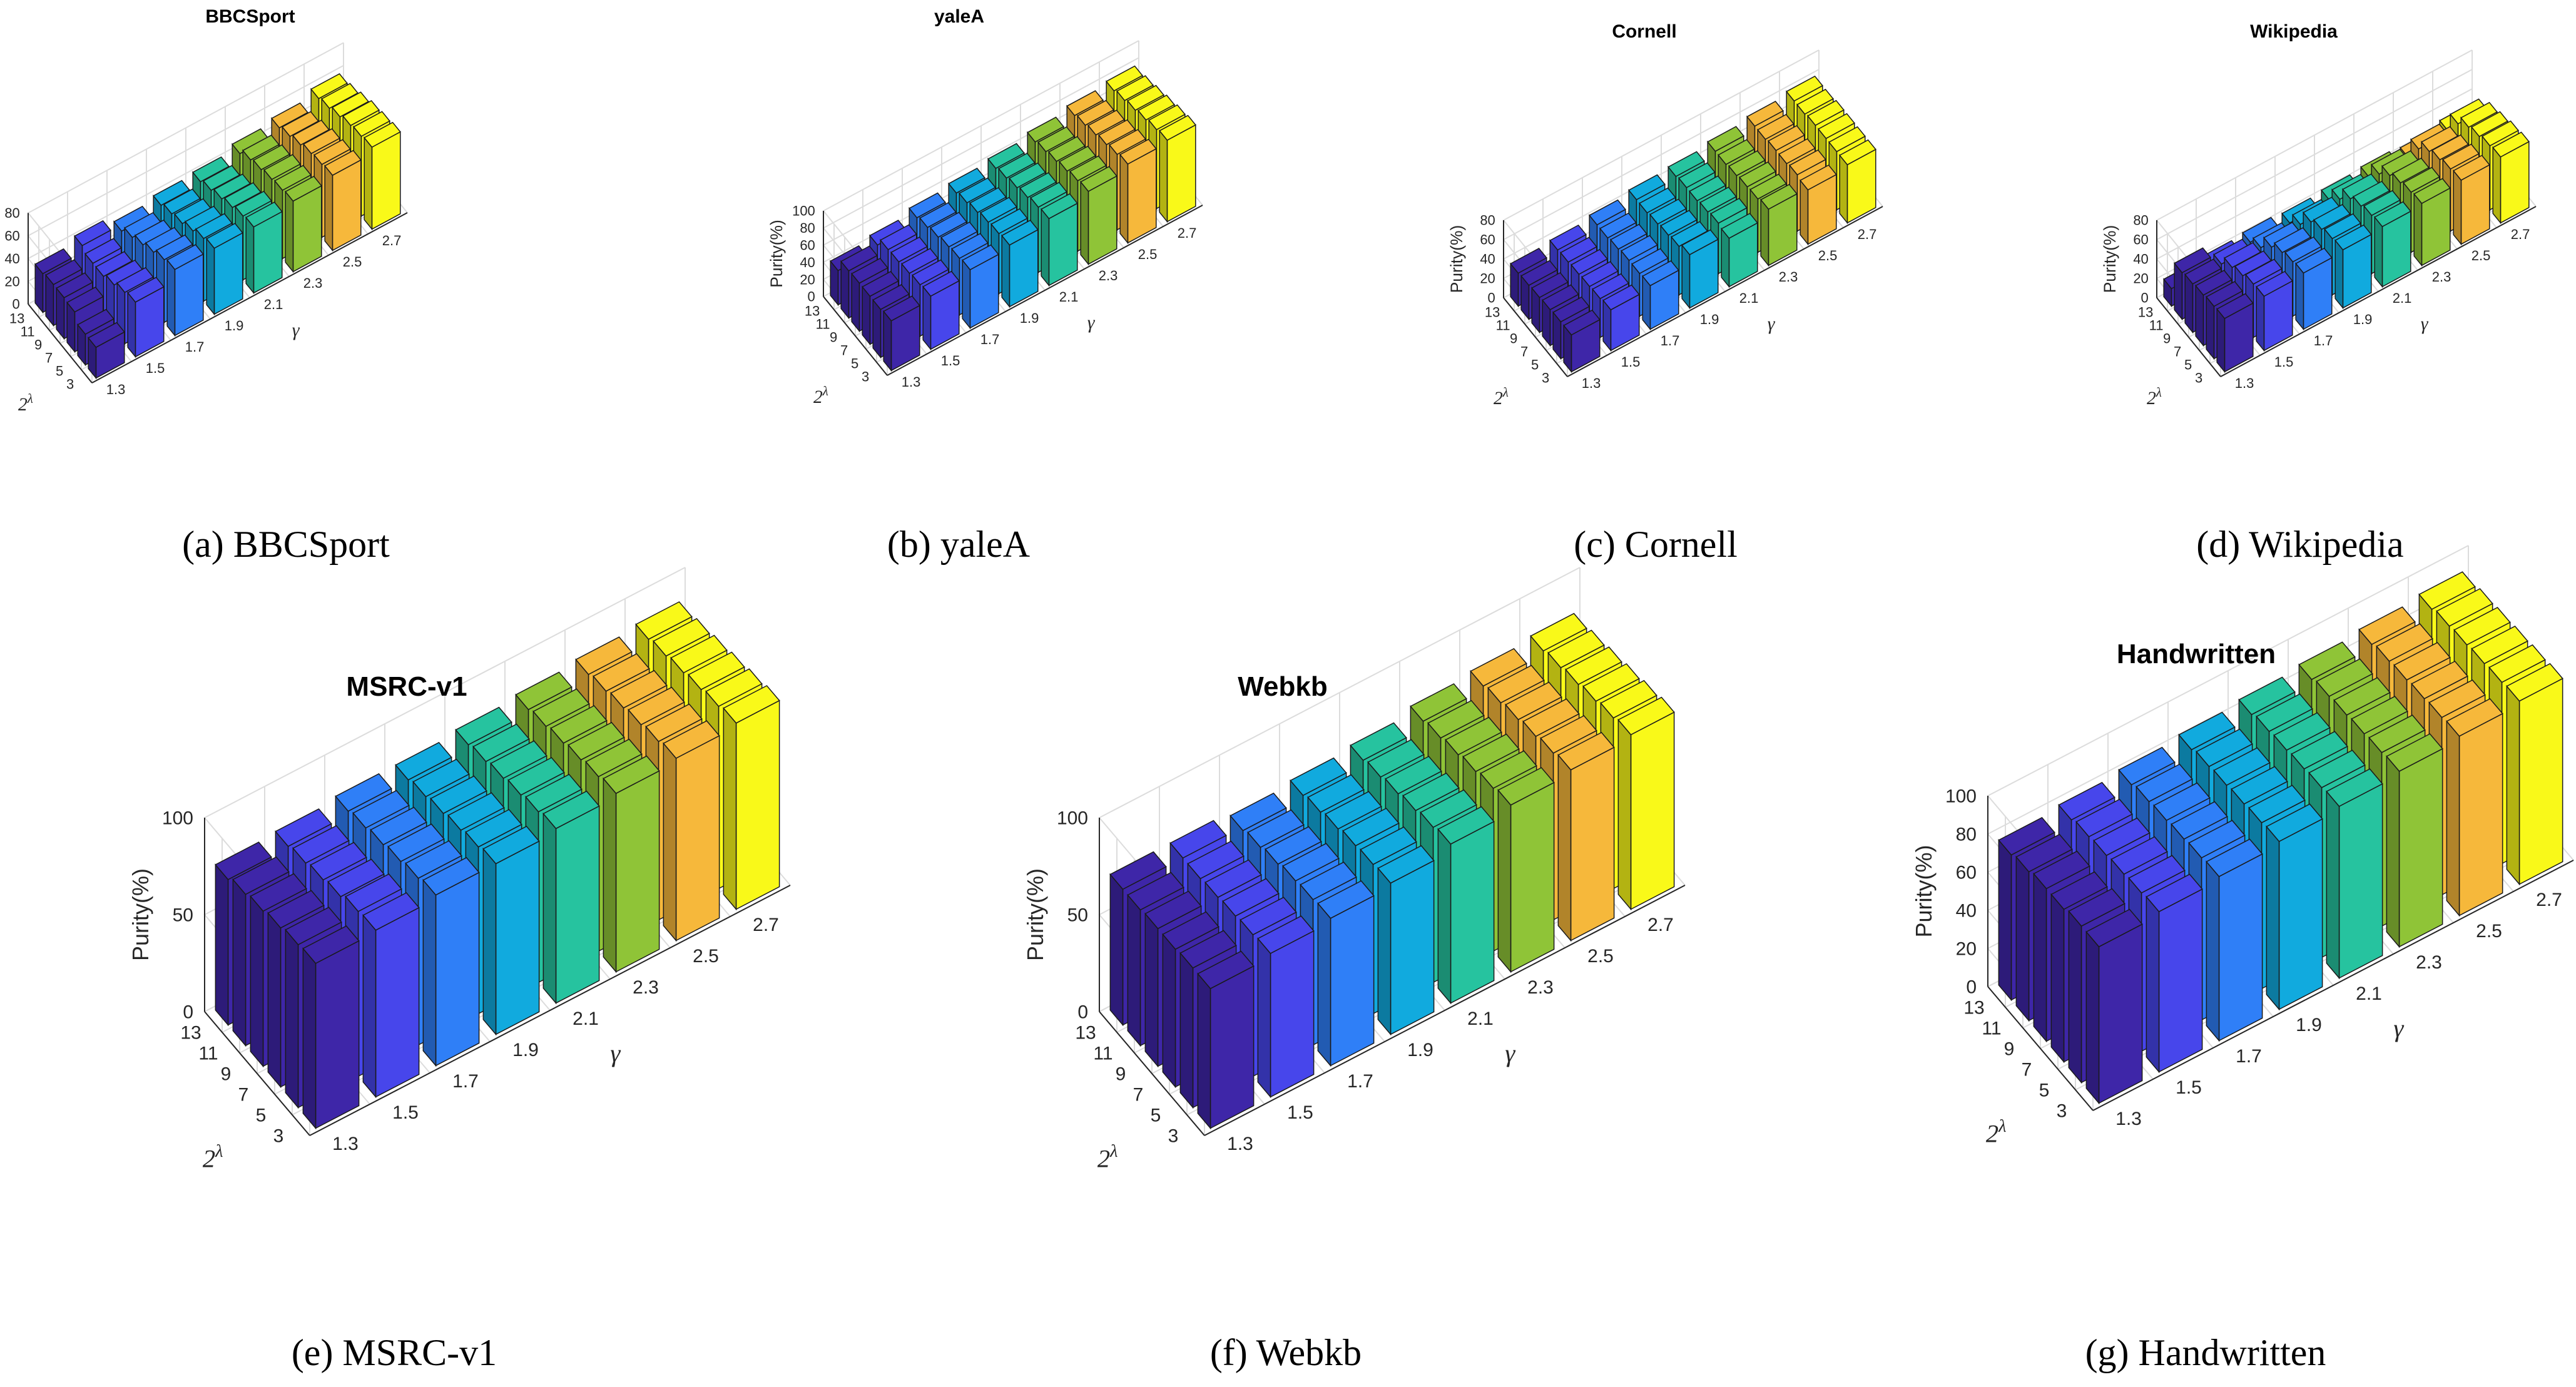 The image size is (2576, 1387). Describe the element at coordinates (1035, 914) in the screenshot. I see `z-axis-label: Purity(%)` at that location.